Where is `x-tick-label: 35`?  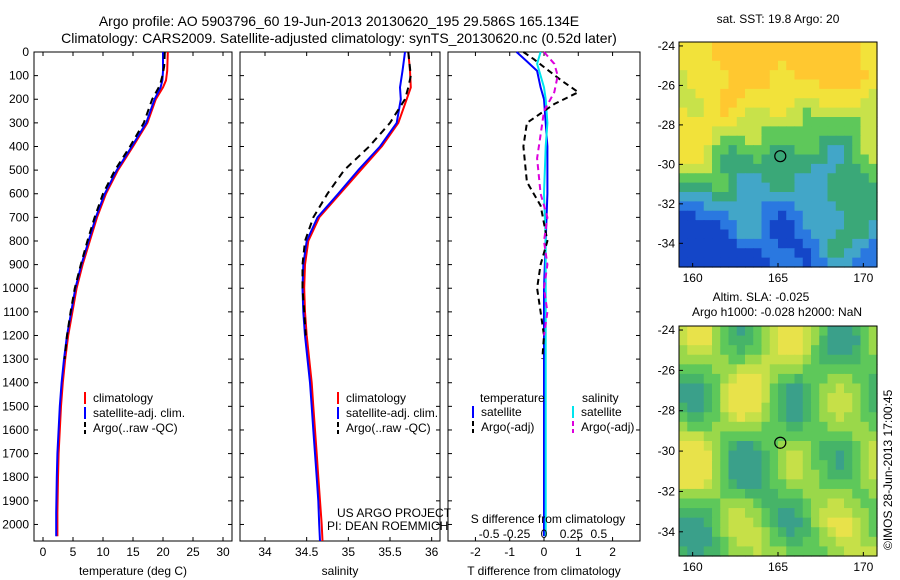
x-tick-label: 35 is located at coordinates (349, 552).